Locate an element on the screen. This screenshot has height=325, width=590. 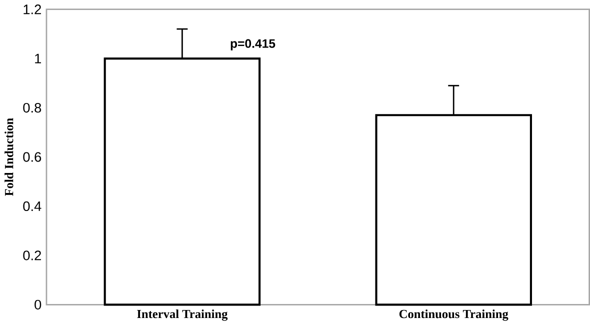
y-tick-label: 0 is located at coordinates (38, 305).